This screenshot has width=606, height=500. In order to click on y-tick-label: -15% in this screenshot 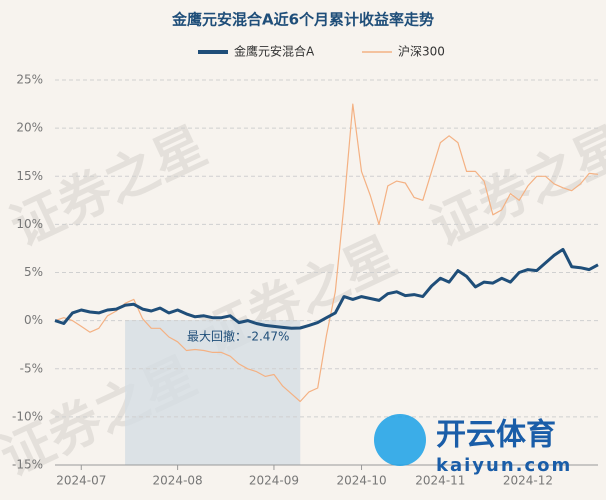, I will do `click(27, 465)`.